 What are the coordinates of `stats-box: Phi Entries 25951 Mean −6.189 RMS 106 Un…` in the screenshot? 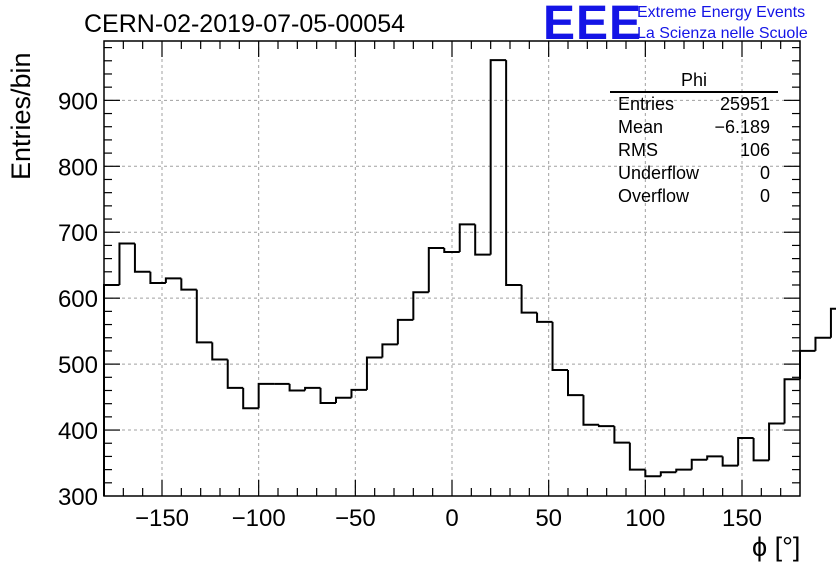 It's located at (694, 139).